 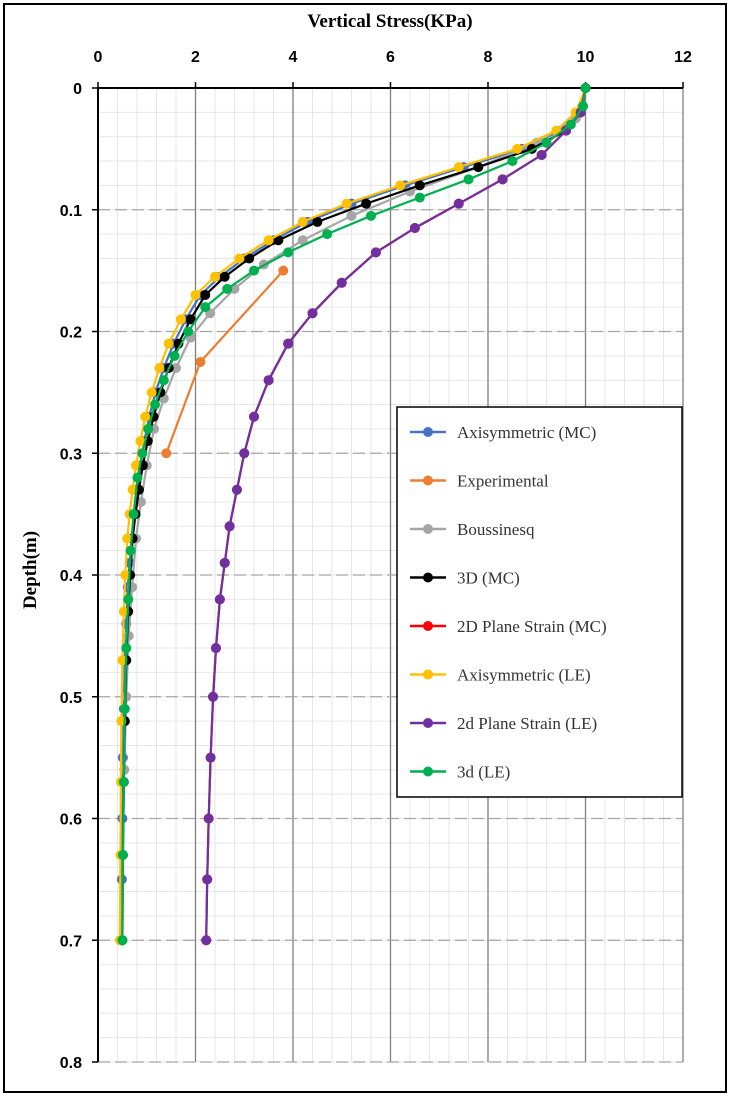 What do you see at coordinates (532, 626) in the screenshot?
I see `legend-label: 2D Plane Strain (MC)` at bounding box center [532, 626].